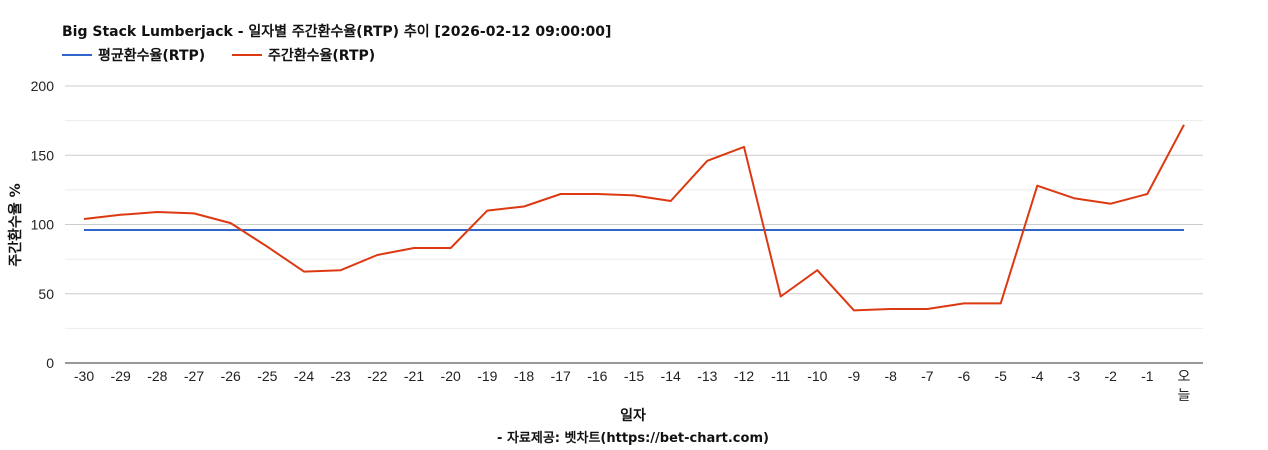 Image resolution: width=1268 pixels, height=450 pixels. What do you see at coordinates (634, 376) in the screenshot?
I see `x-tick-label: -15` at bounding box center [634, 376].